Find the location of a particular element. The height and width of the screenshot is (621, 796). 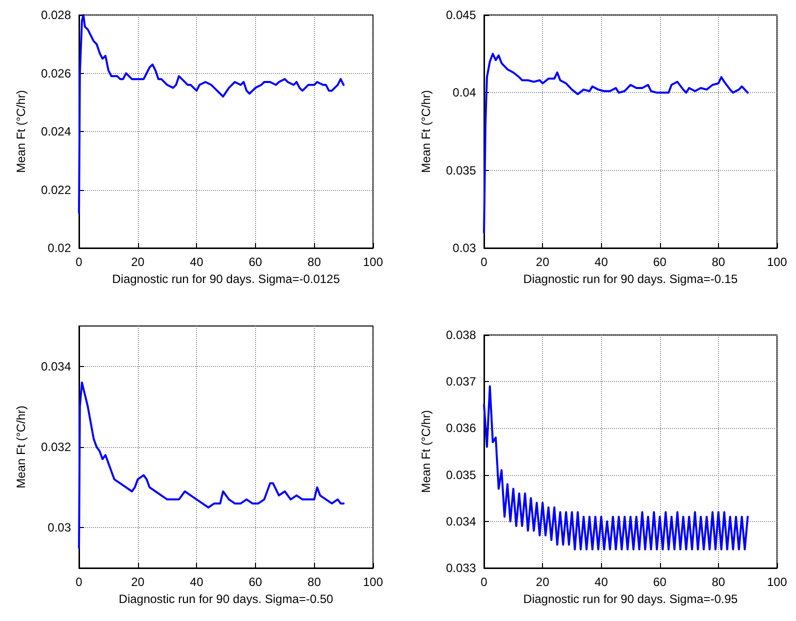

y-tick-label: 0.038 is located at coordinates (461, 335).